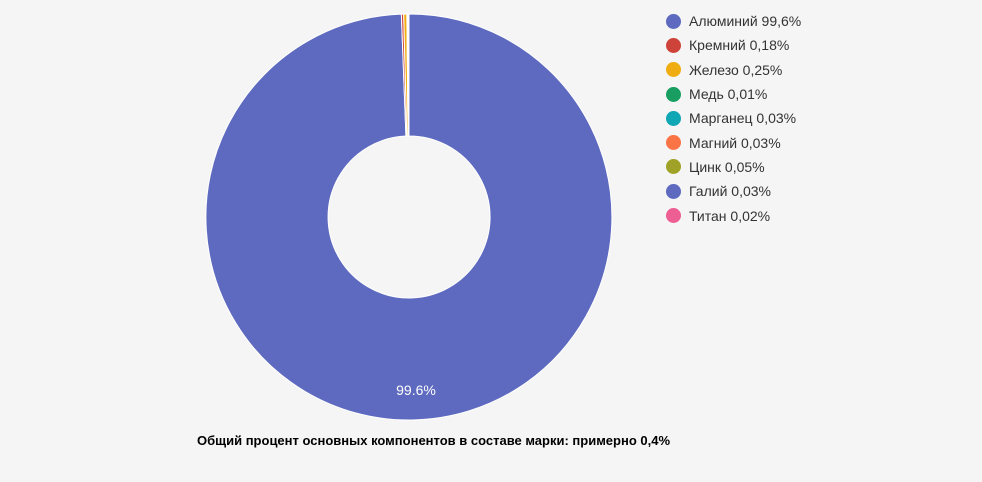  I want to click on legend-item-Железо: Железо 0,25%, so click(733, 70).